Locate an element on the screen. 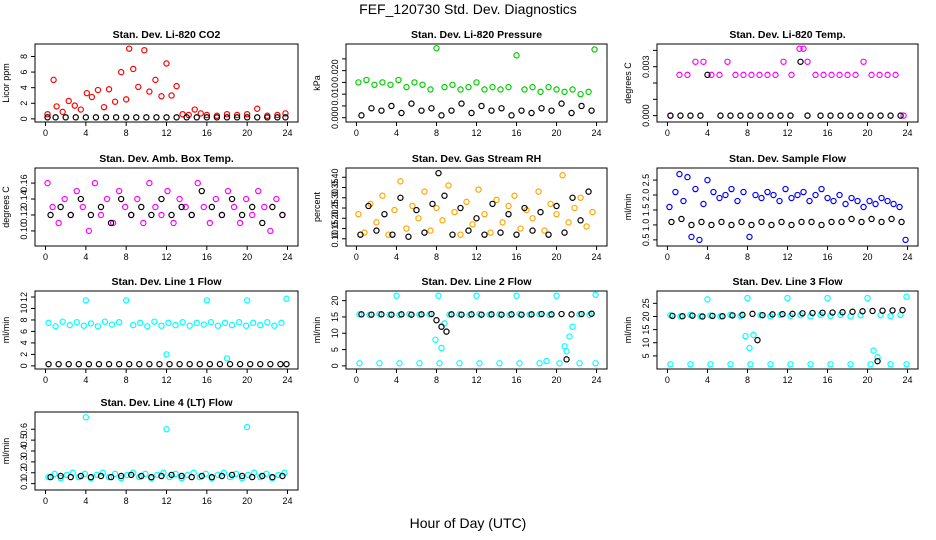 This screenshot has width=936, height=540. y-tick-label: 0.6 is located at coordinates (24, 429).